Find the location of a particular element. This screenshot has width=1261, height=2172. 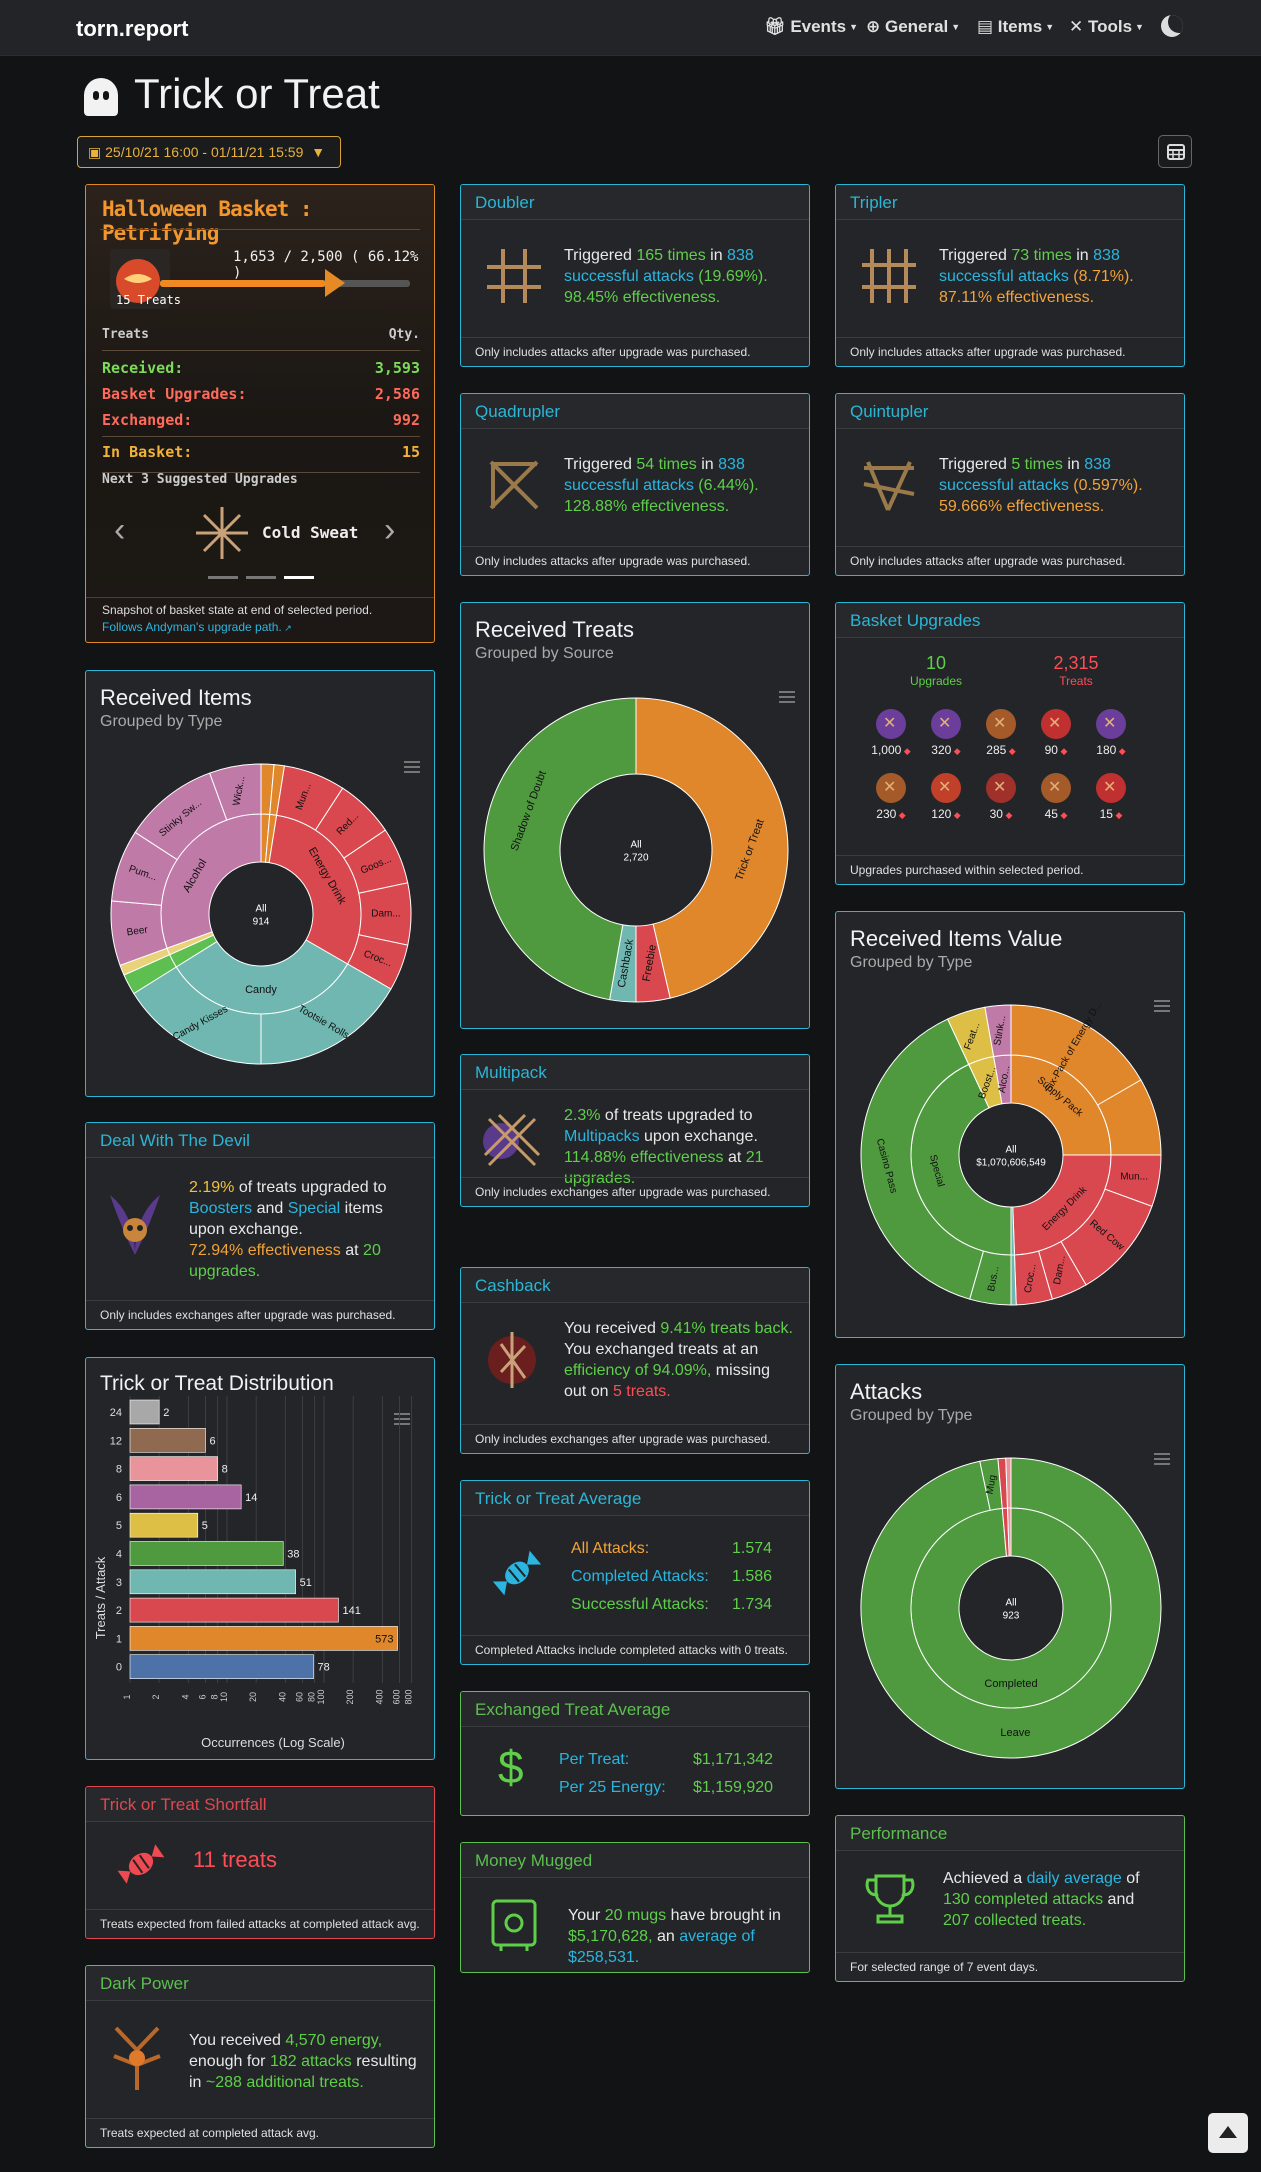

quadrupler-title: Quadrupler is located at coordinates (635, 411).